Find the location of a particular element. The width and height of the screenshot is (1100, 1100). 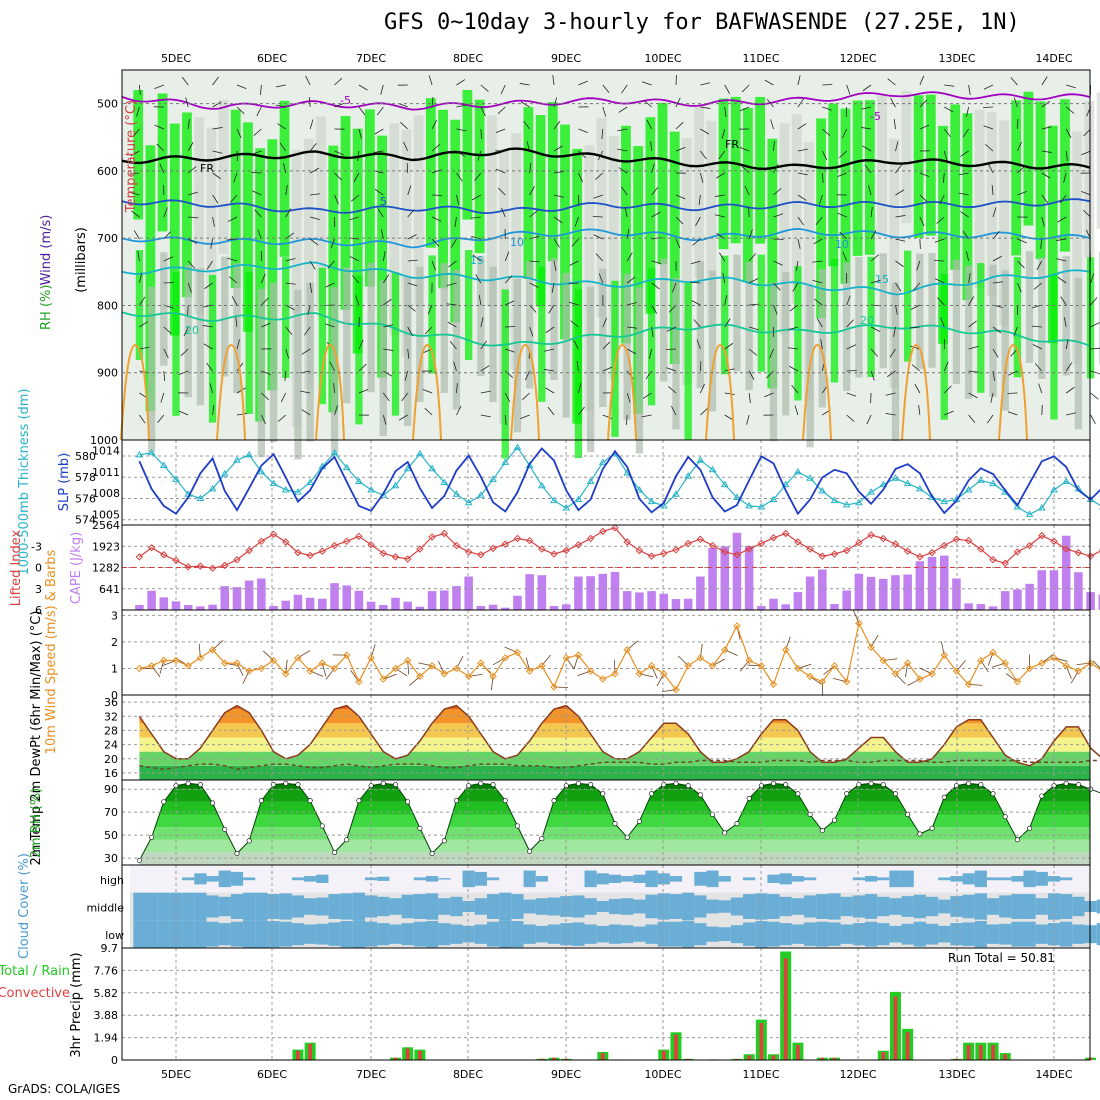

isotherm-label: -5 is located at coordinates (875, 116).